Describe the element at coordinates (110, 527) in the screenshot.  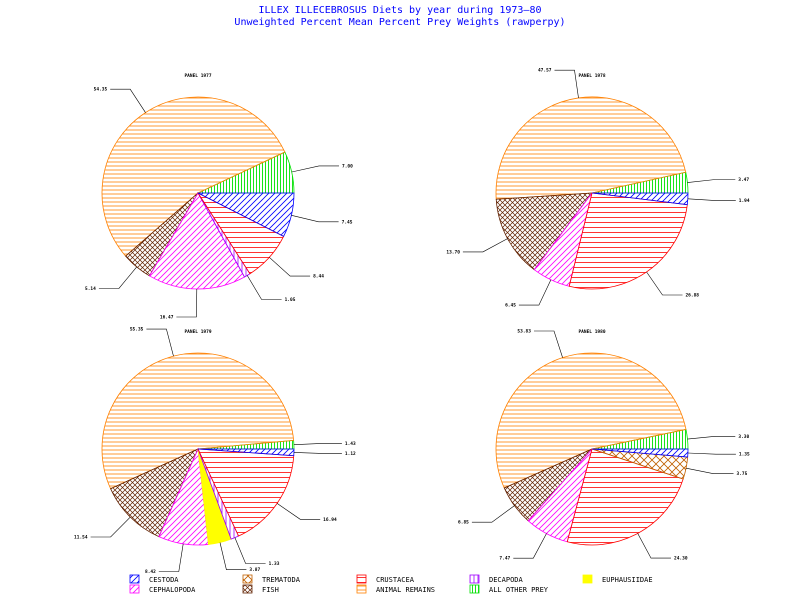
I see `pie-3-leader-fish` at that location.